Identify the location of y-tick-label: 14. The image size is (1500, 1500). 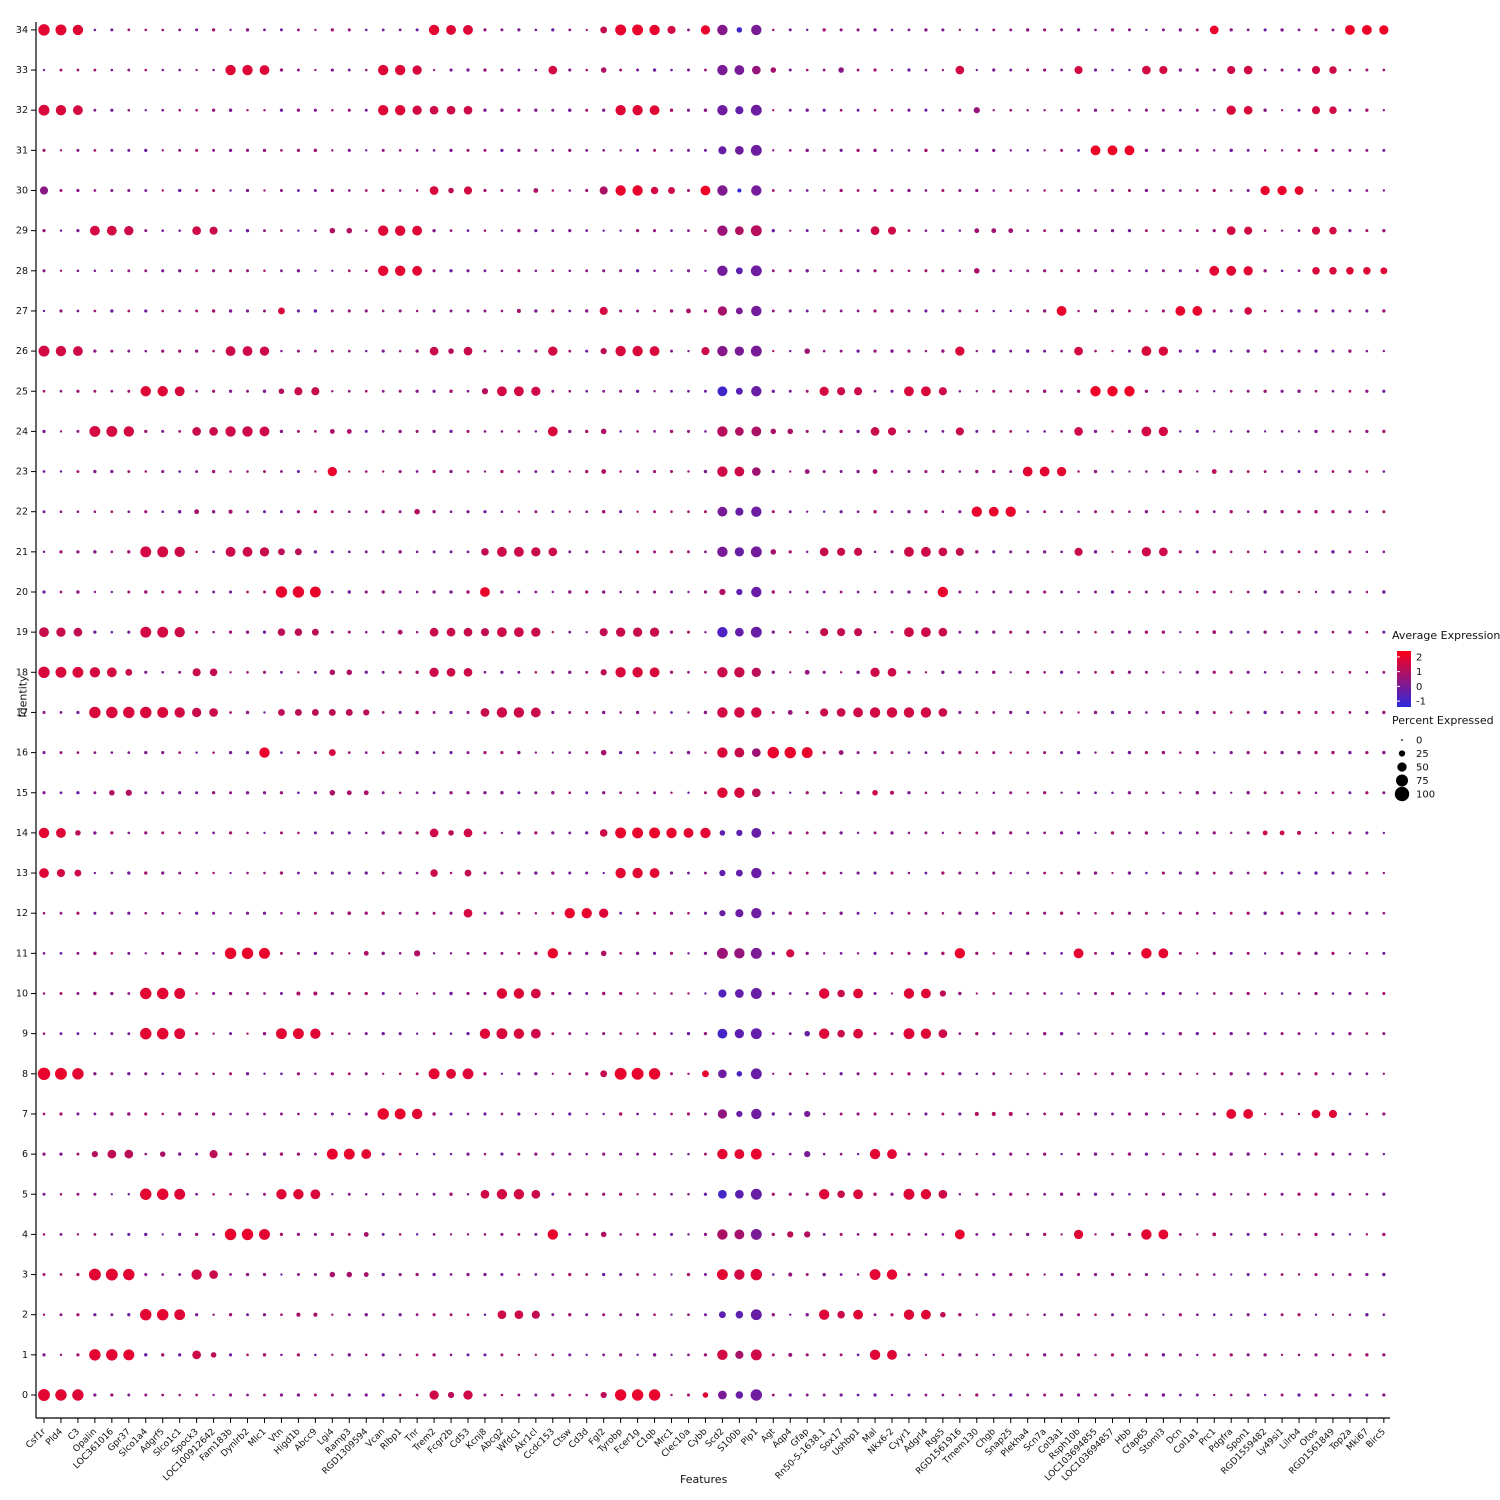
(22, 833).